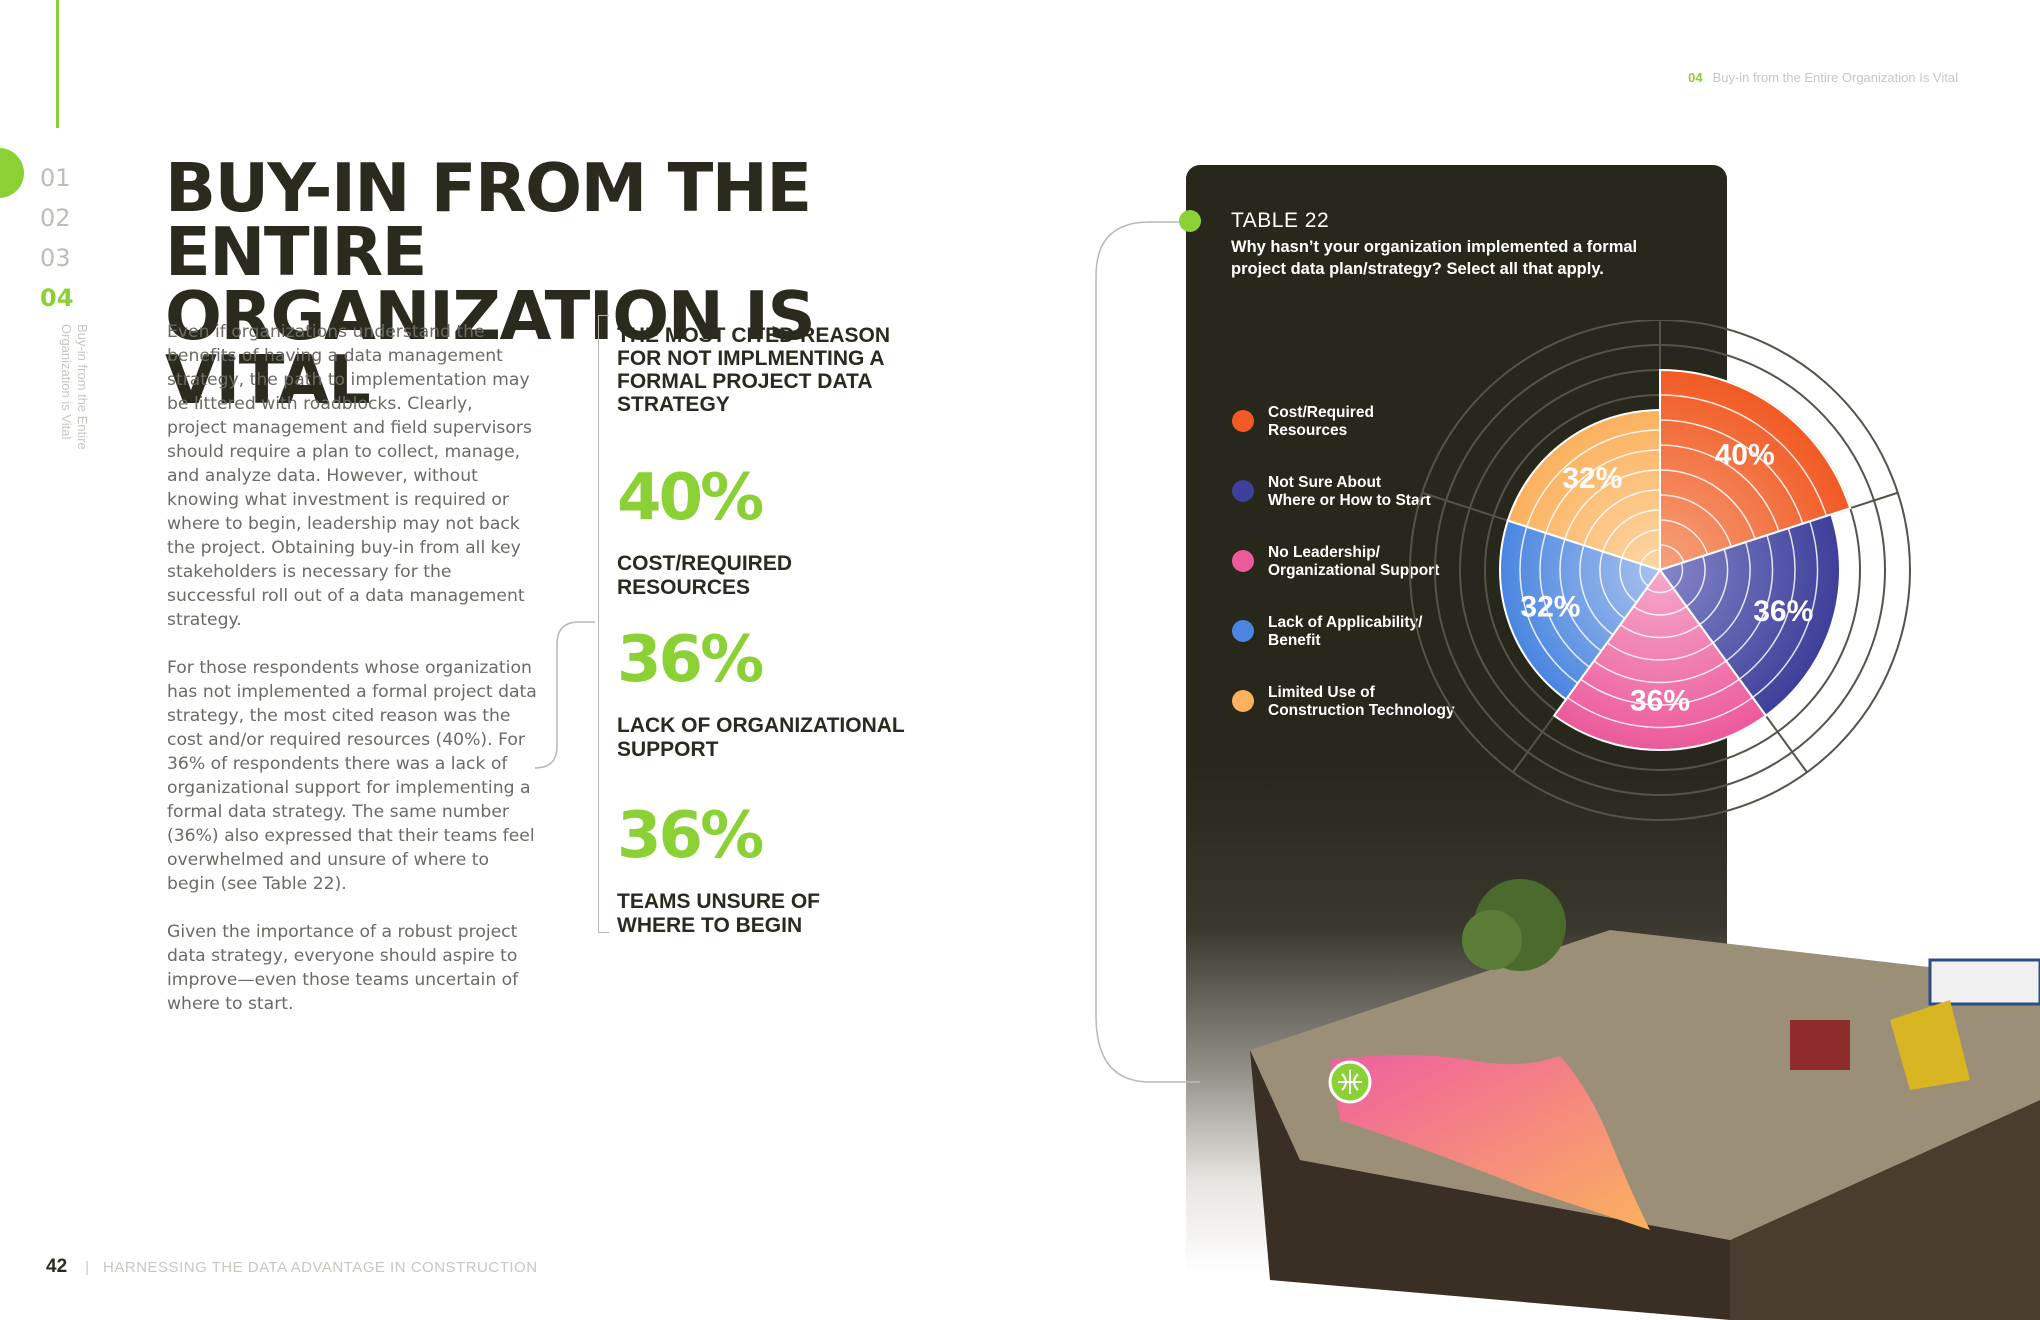 Image resolution: width=2040 pixels, height=1320 pixels. I want to click on section-nav: 01 02 03 04, so click(60, 238).